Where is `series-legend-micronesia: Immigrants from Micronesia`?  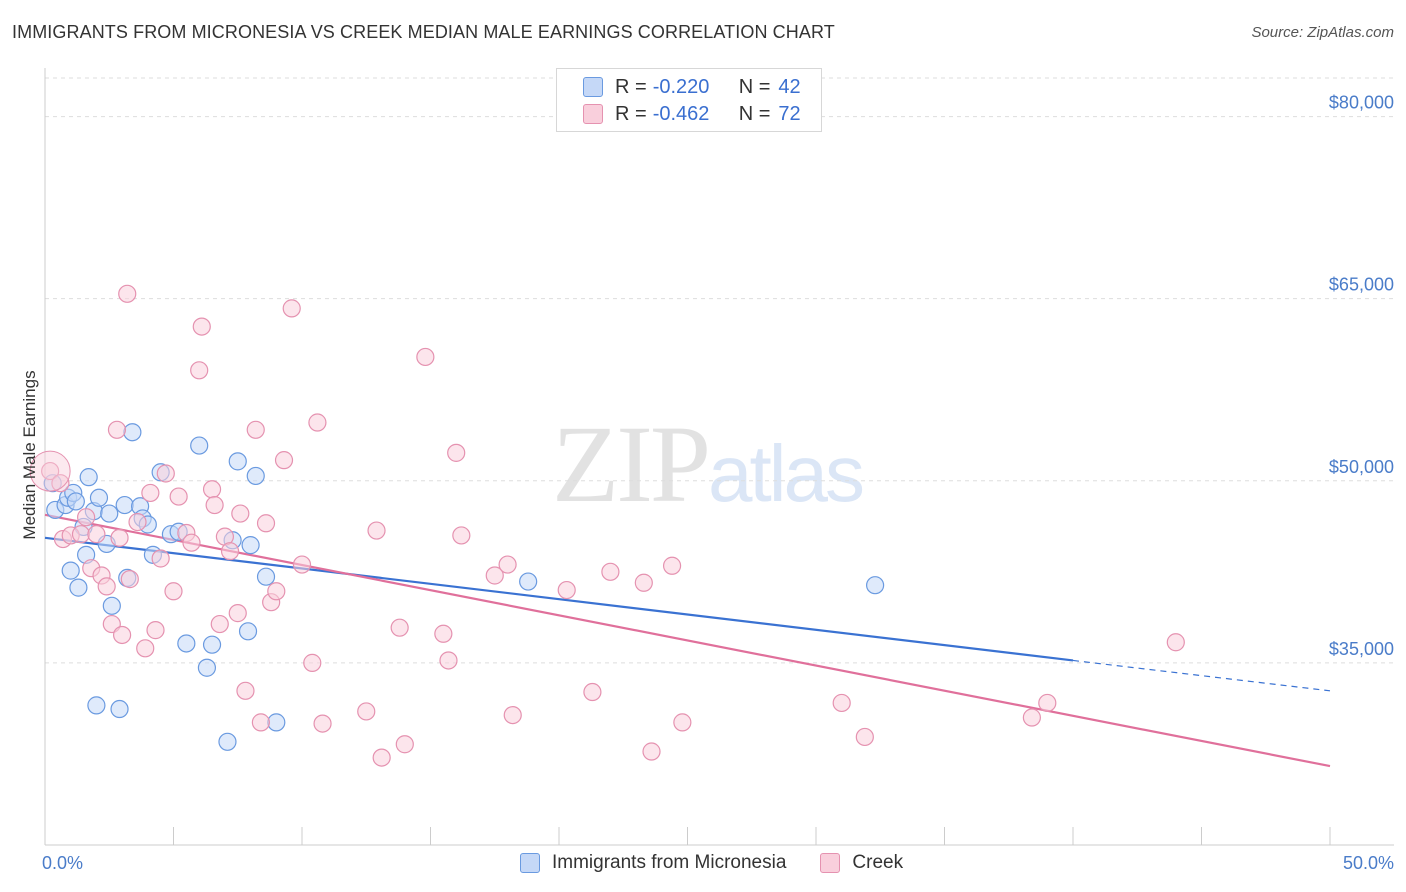
series-legend-micronesia: Immigrants from Micronesia is located at coordinates (653, 863).